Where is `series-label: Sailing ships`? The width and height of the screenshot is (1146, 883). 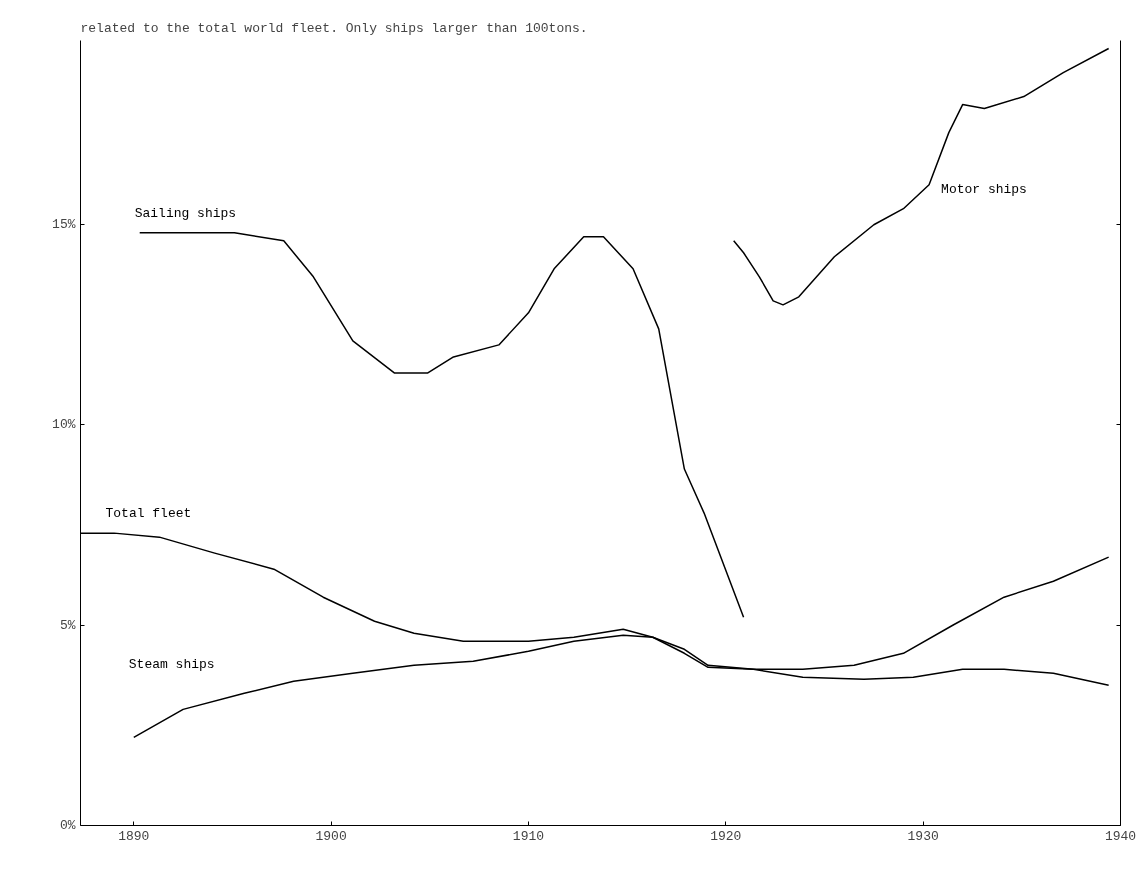
series-label: Sailing ships is located at coordinates (185, 213).